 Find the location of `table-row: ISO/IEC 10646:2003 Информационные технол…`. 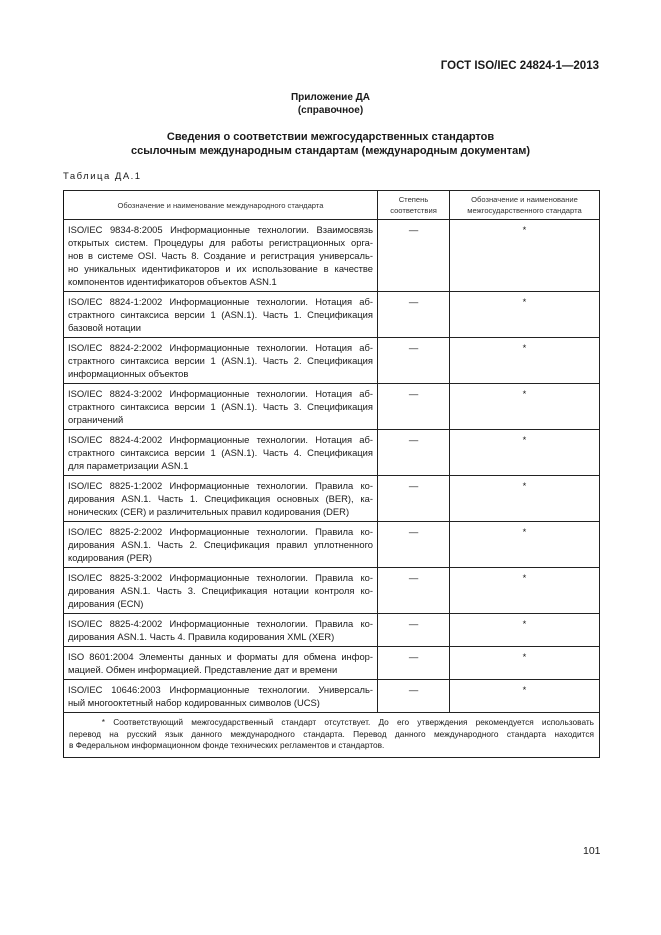

table-row: ISO/IEC 10646:2003 Информационные технол… is located at coordinates (331, 696).